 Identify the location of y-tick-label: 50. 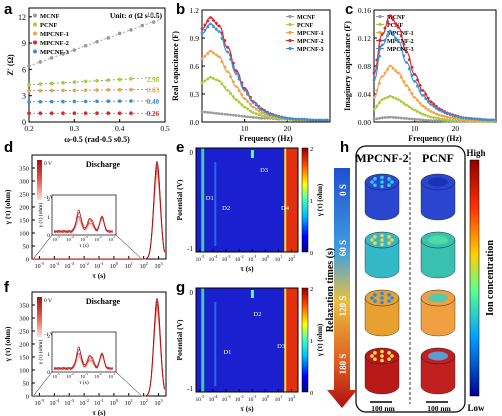
(26, 247).